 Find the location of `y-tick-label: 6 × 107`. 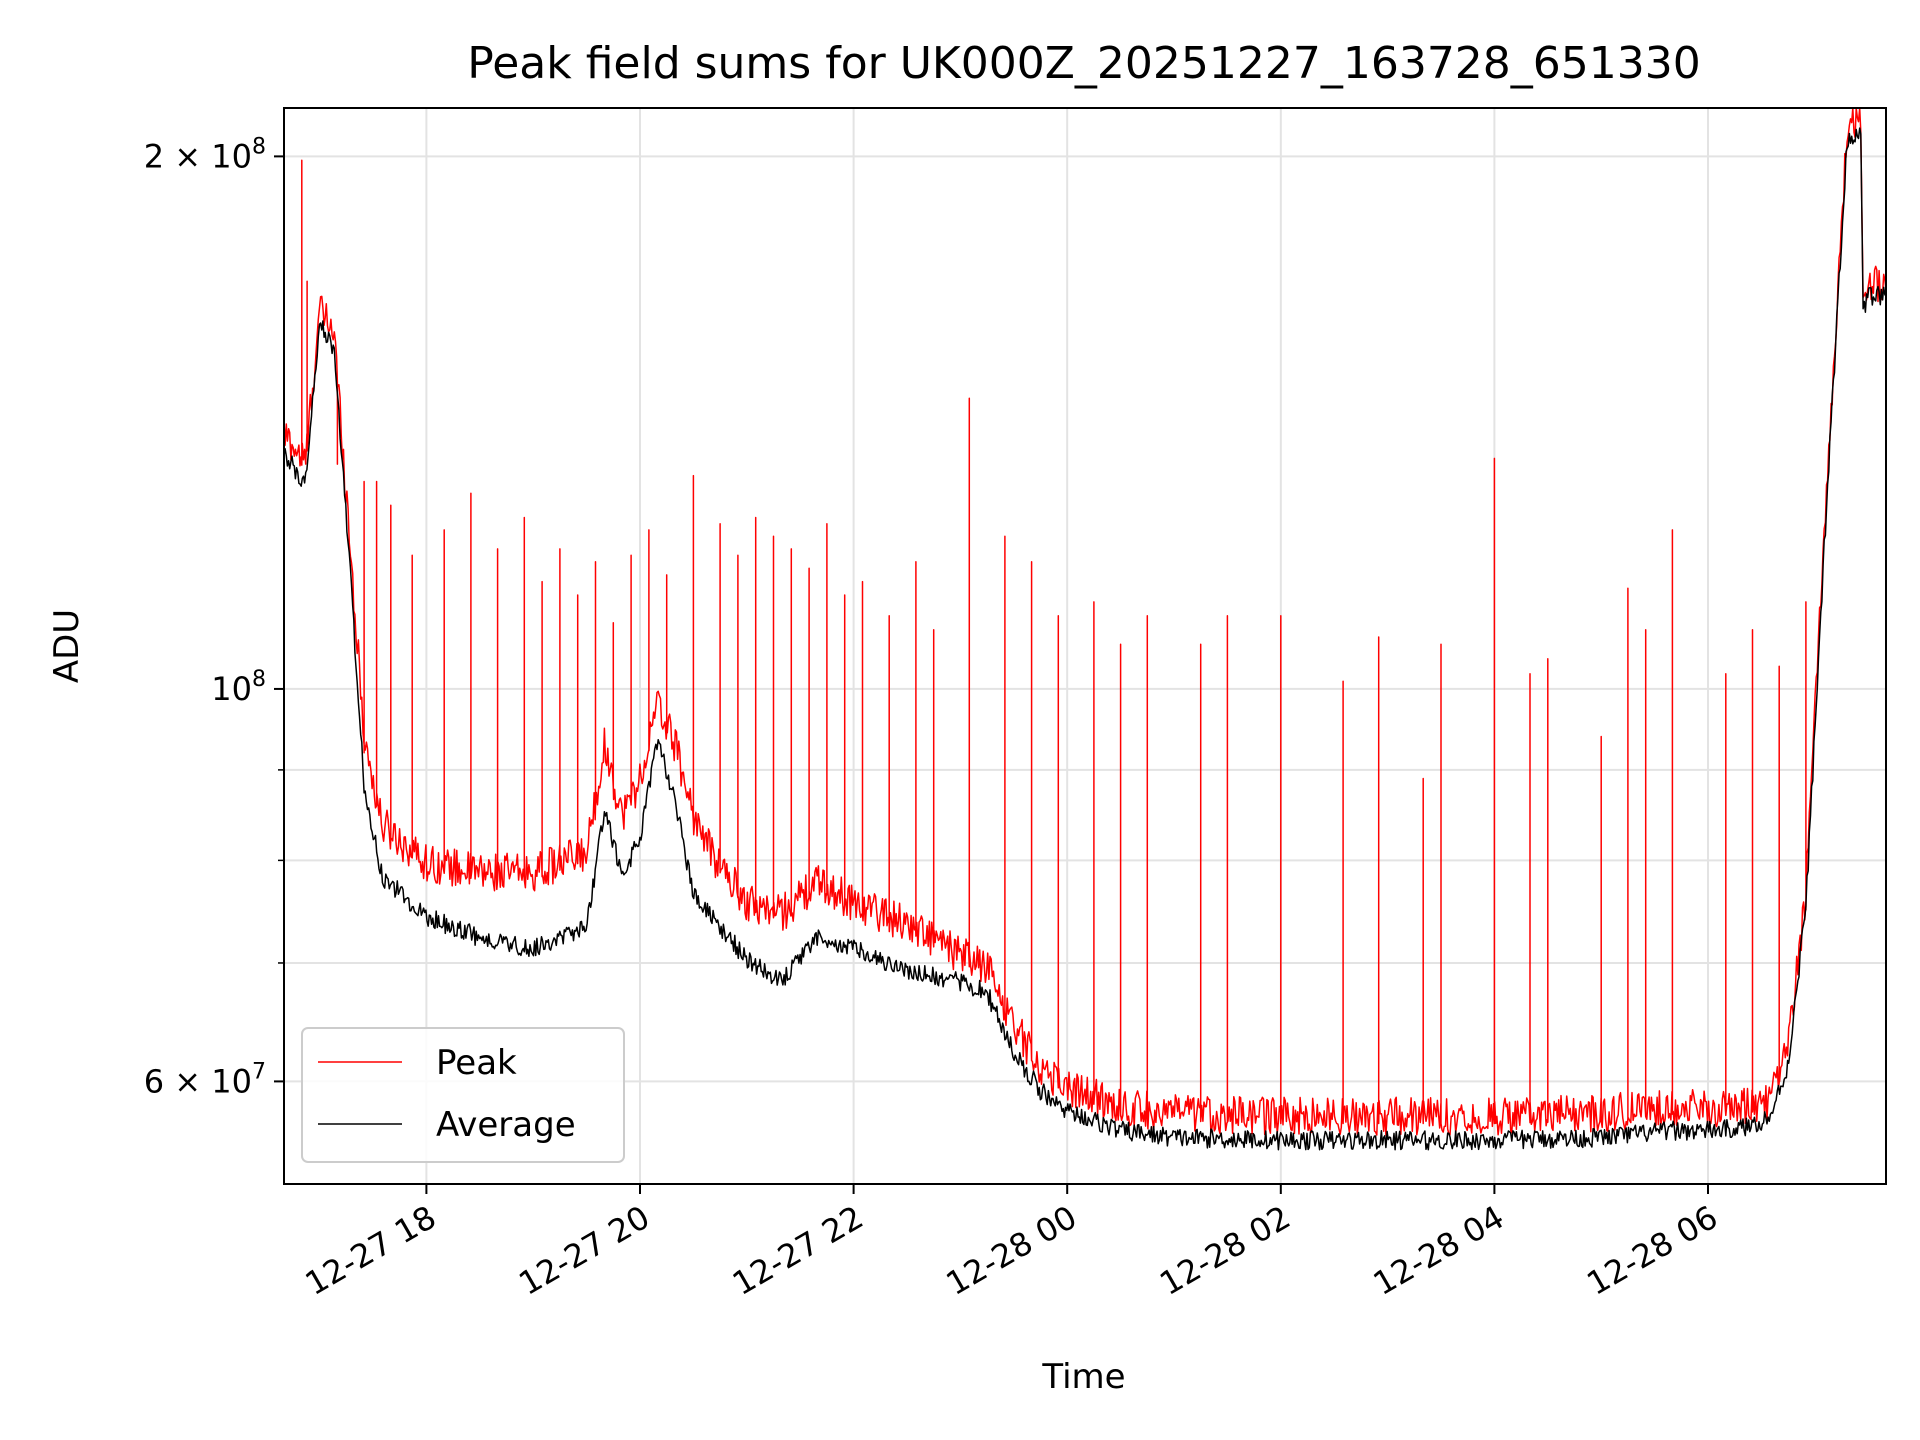

y-tick-label: 6 × 107 is located at coordinates (205, 1079).